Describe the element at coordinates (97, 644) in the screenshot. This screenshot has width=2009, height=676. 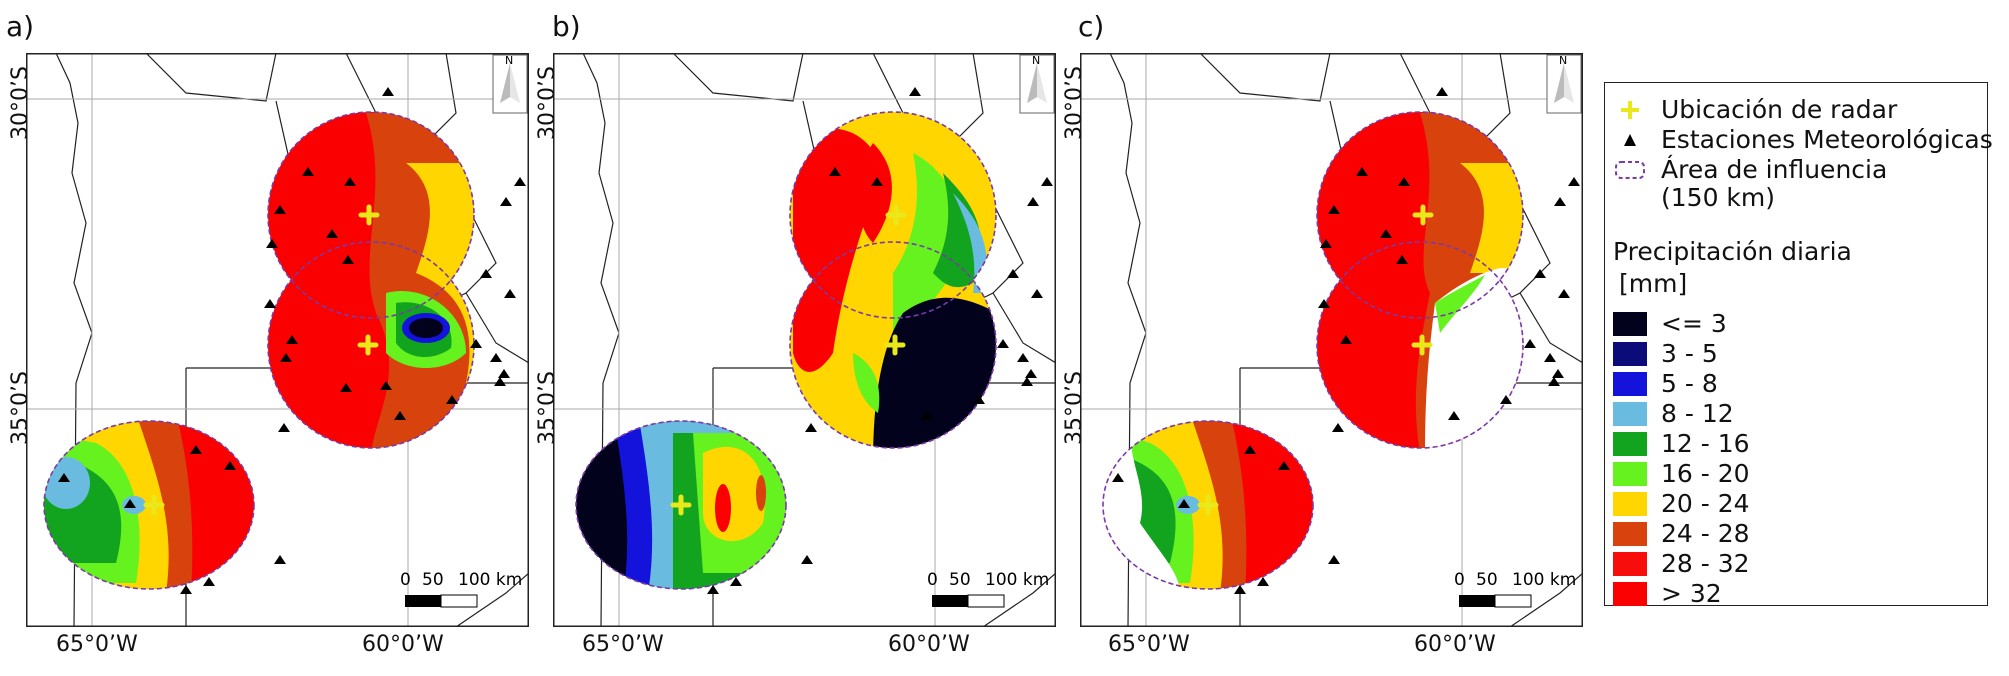
I see `lon-tick-a-65: 65°0’W` at that location.